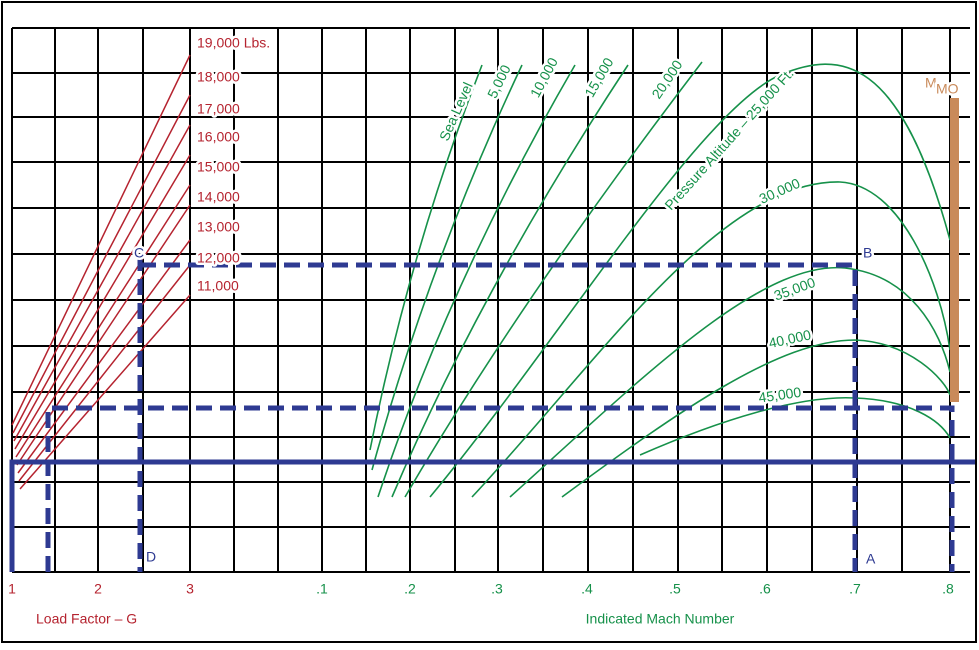  What do you see at coordinates (660, 619) in the screenshot?
I see `axis-title: Indicated Mach Number` at bounding box center [660, 619].